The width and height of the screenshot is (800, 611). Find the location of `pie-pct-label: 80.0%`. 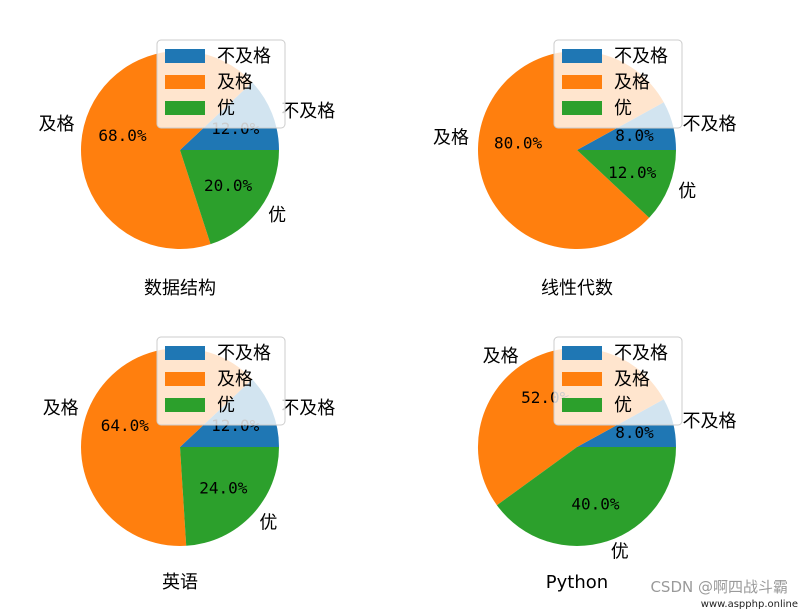

pie-pct-label: 80.0% is located at coordinates (518, 143).